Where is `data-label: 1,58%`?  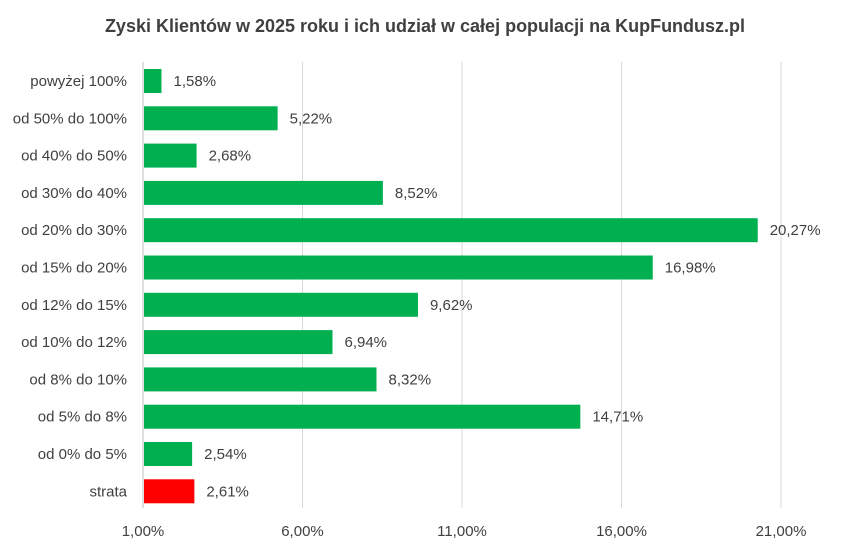
data-label: 1,58% is located at coordinates (195, 81).